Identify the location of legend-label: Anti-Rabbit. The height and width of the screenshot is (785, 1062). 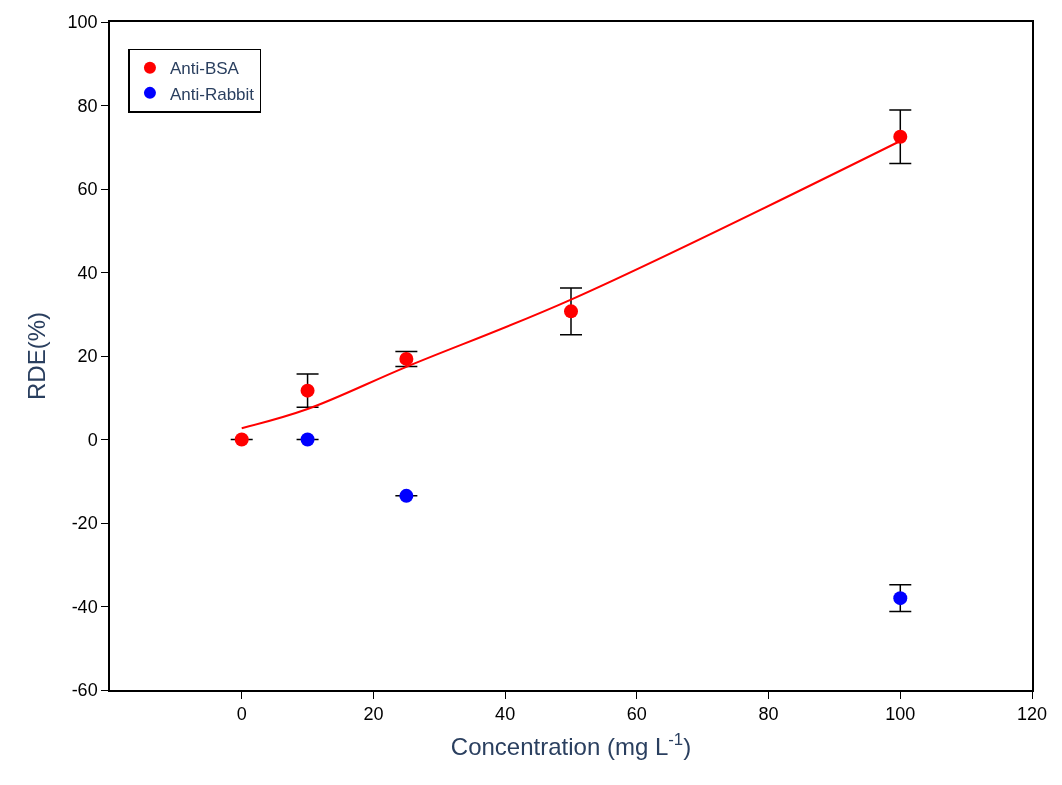
(212, 94).